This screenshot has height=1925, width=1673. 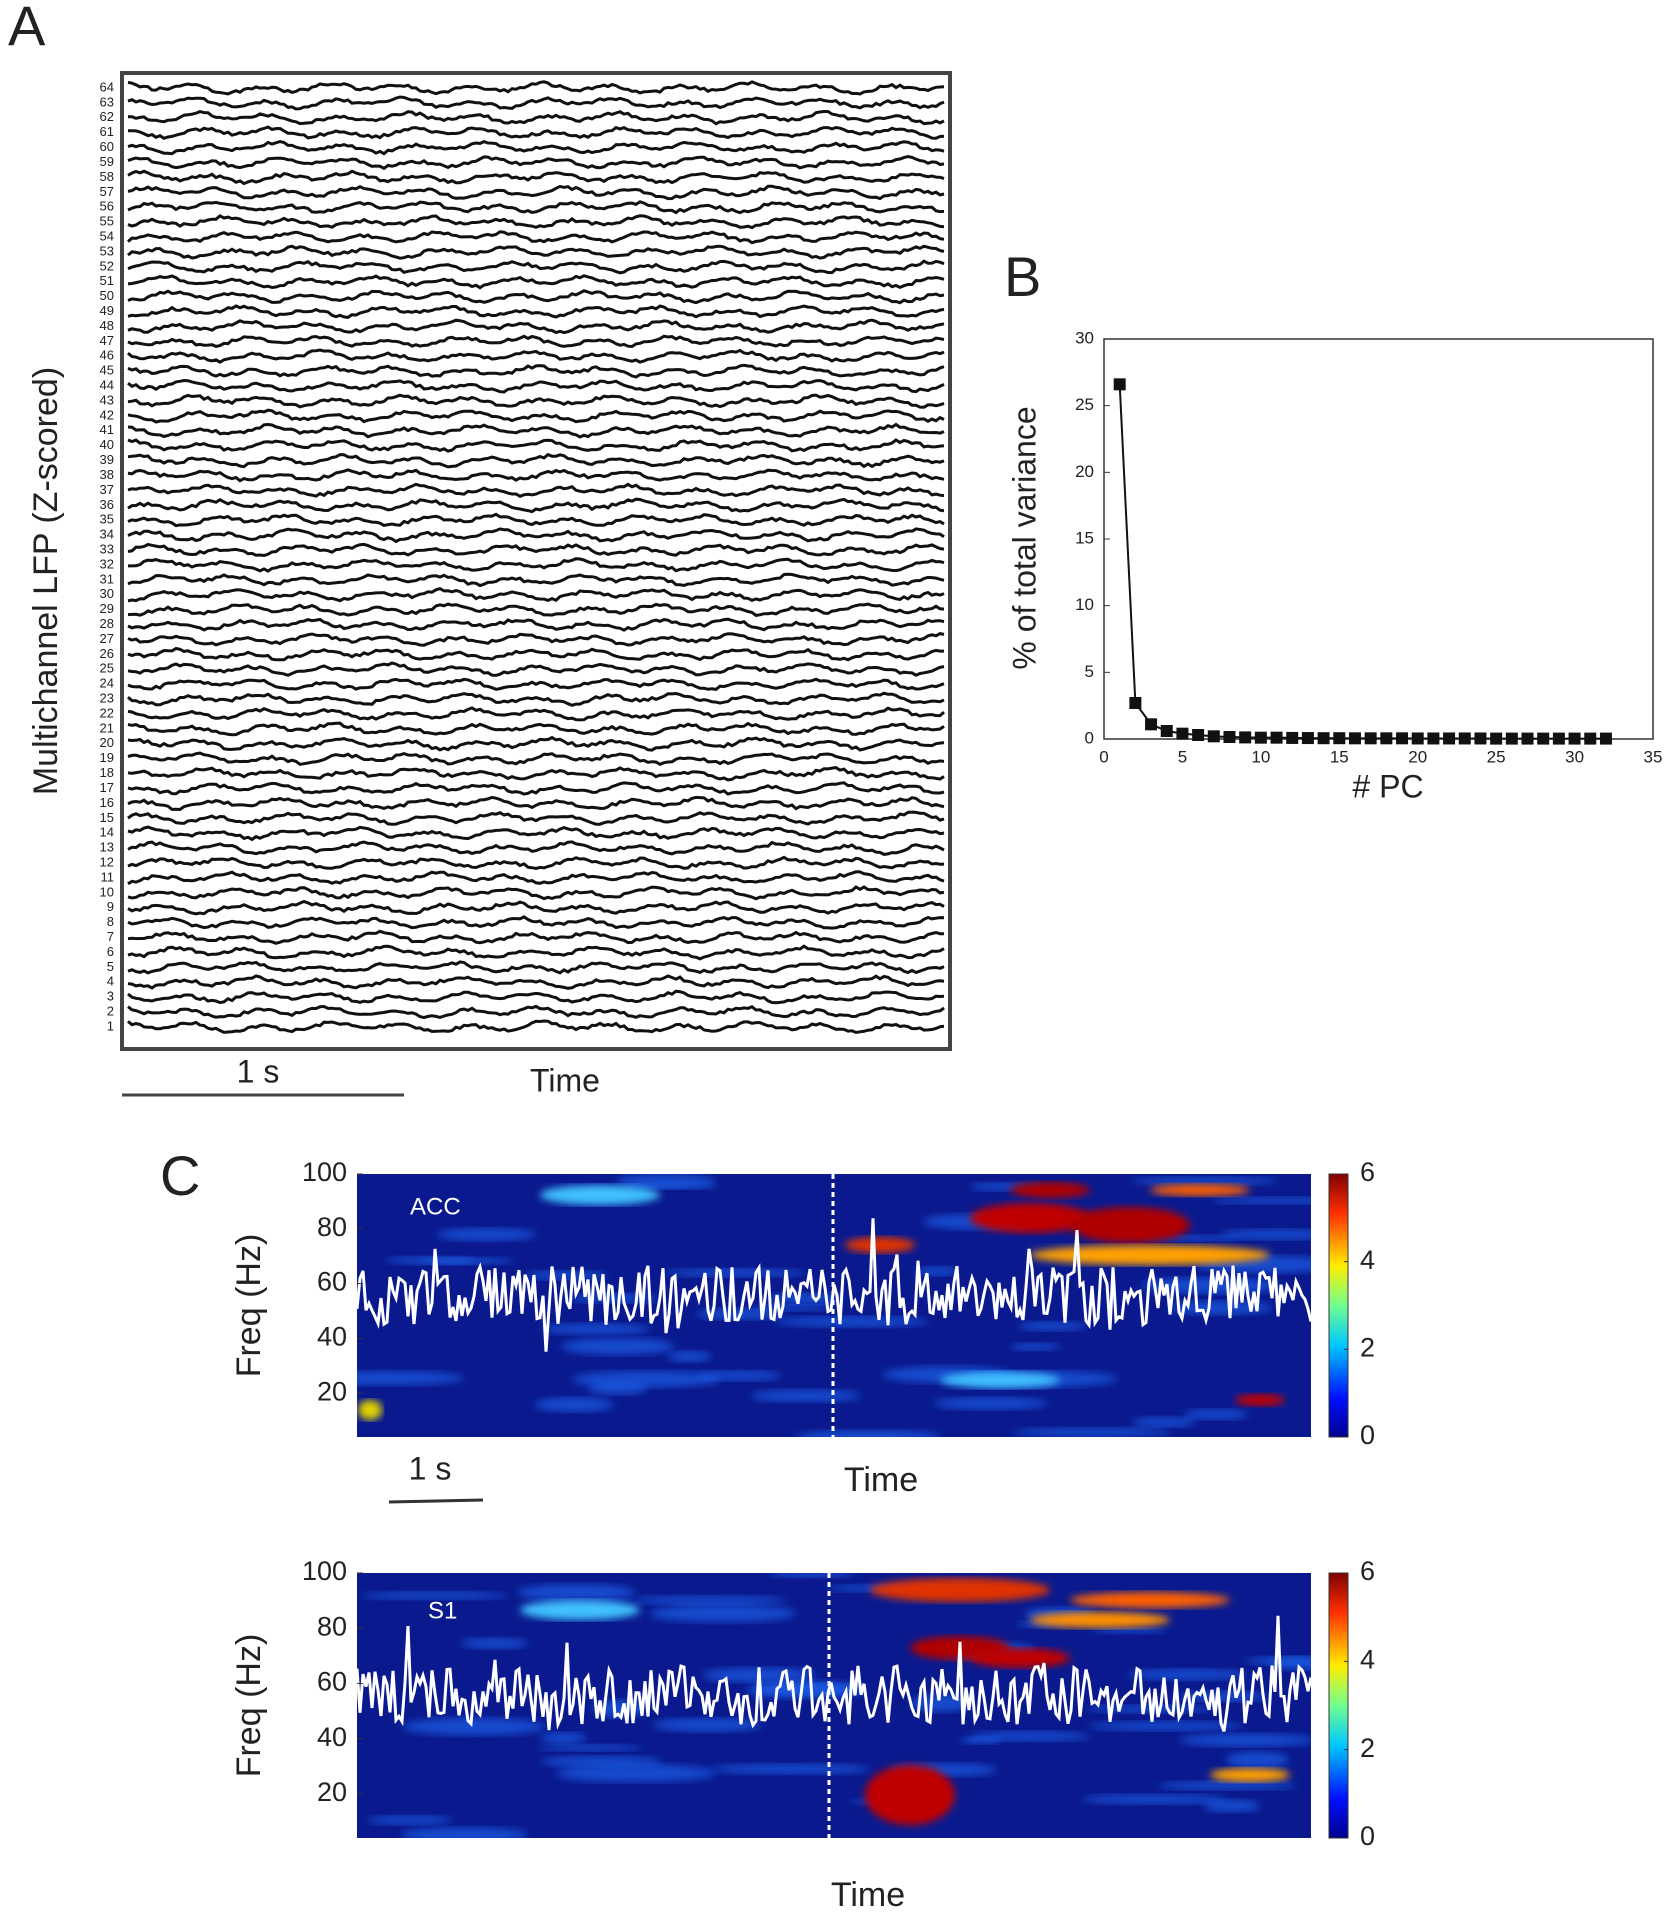 I want to click on panel-letter: A, so click(x=27, y=28).